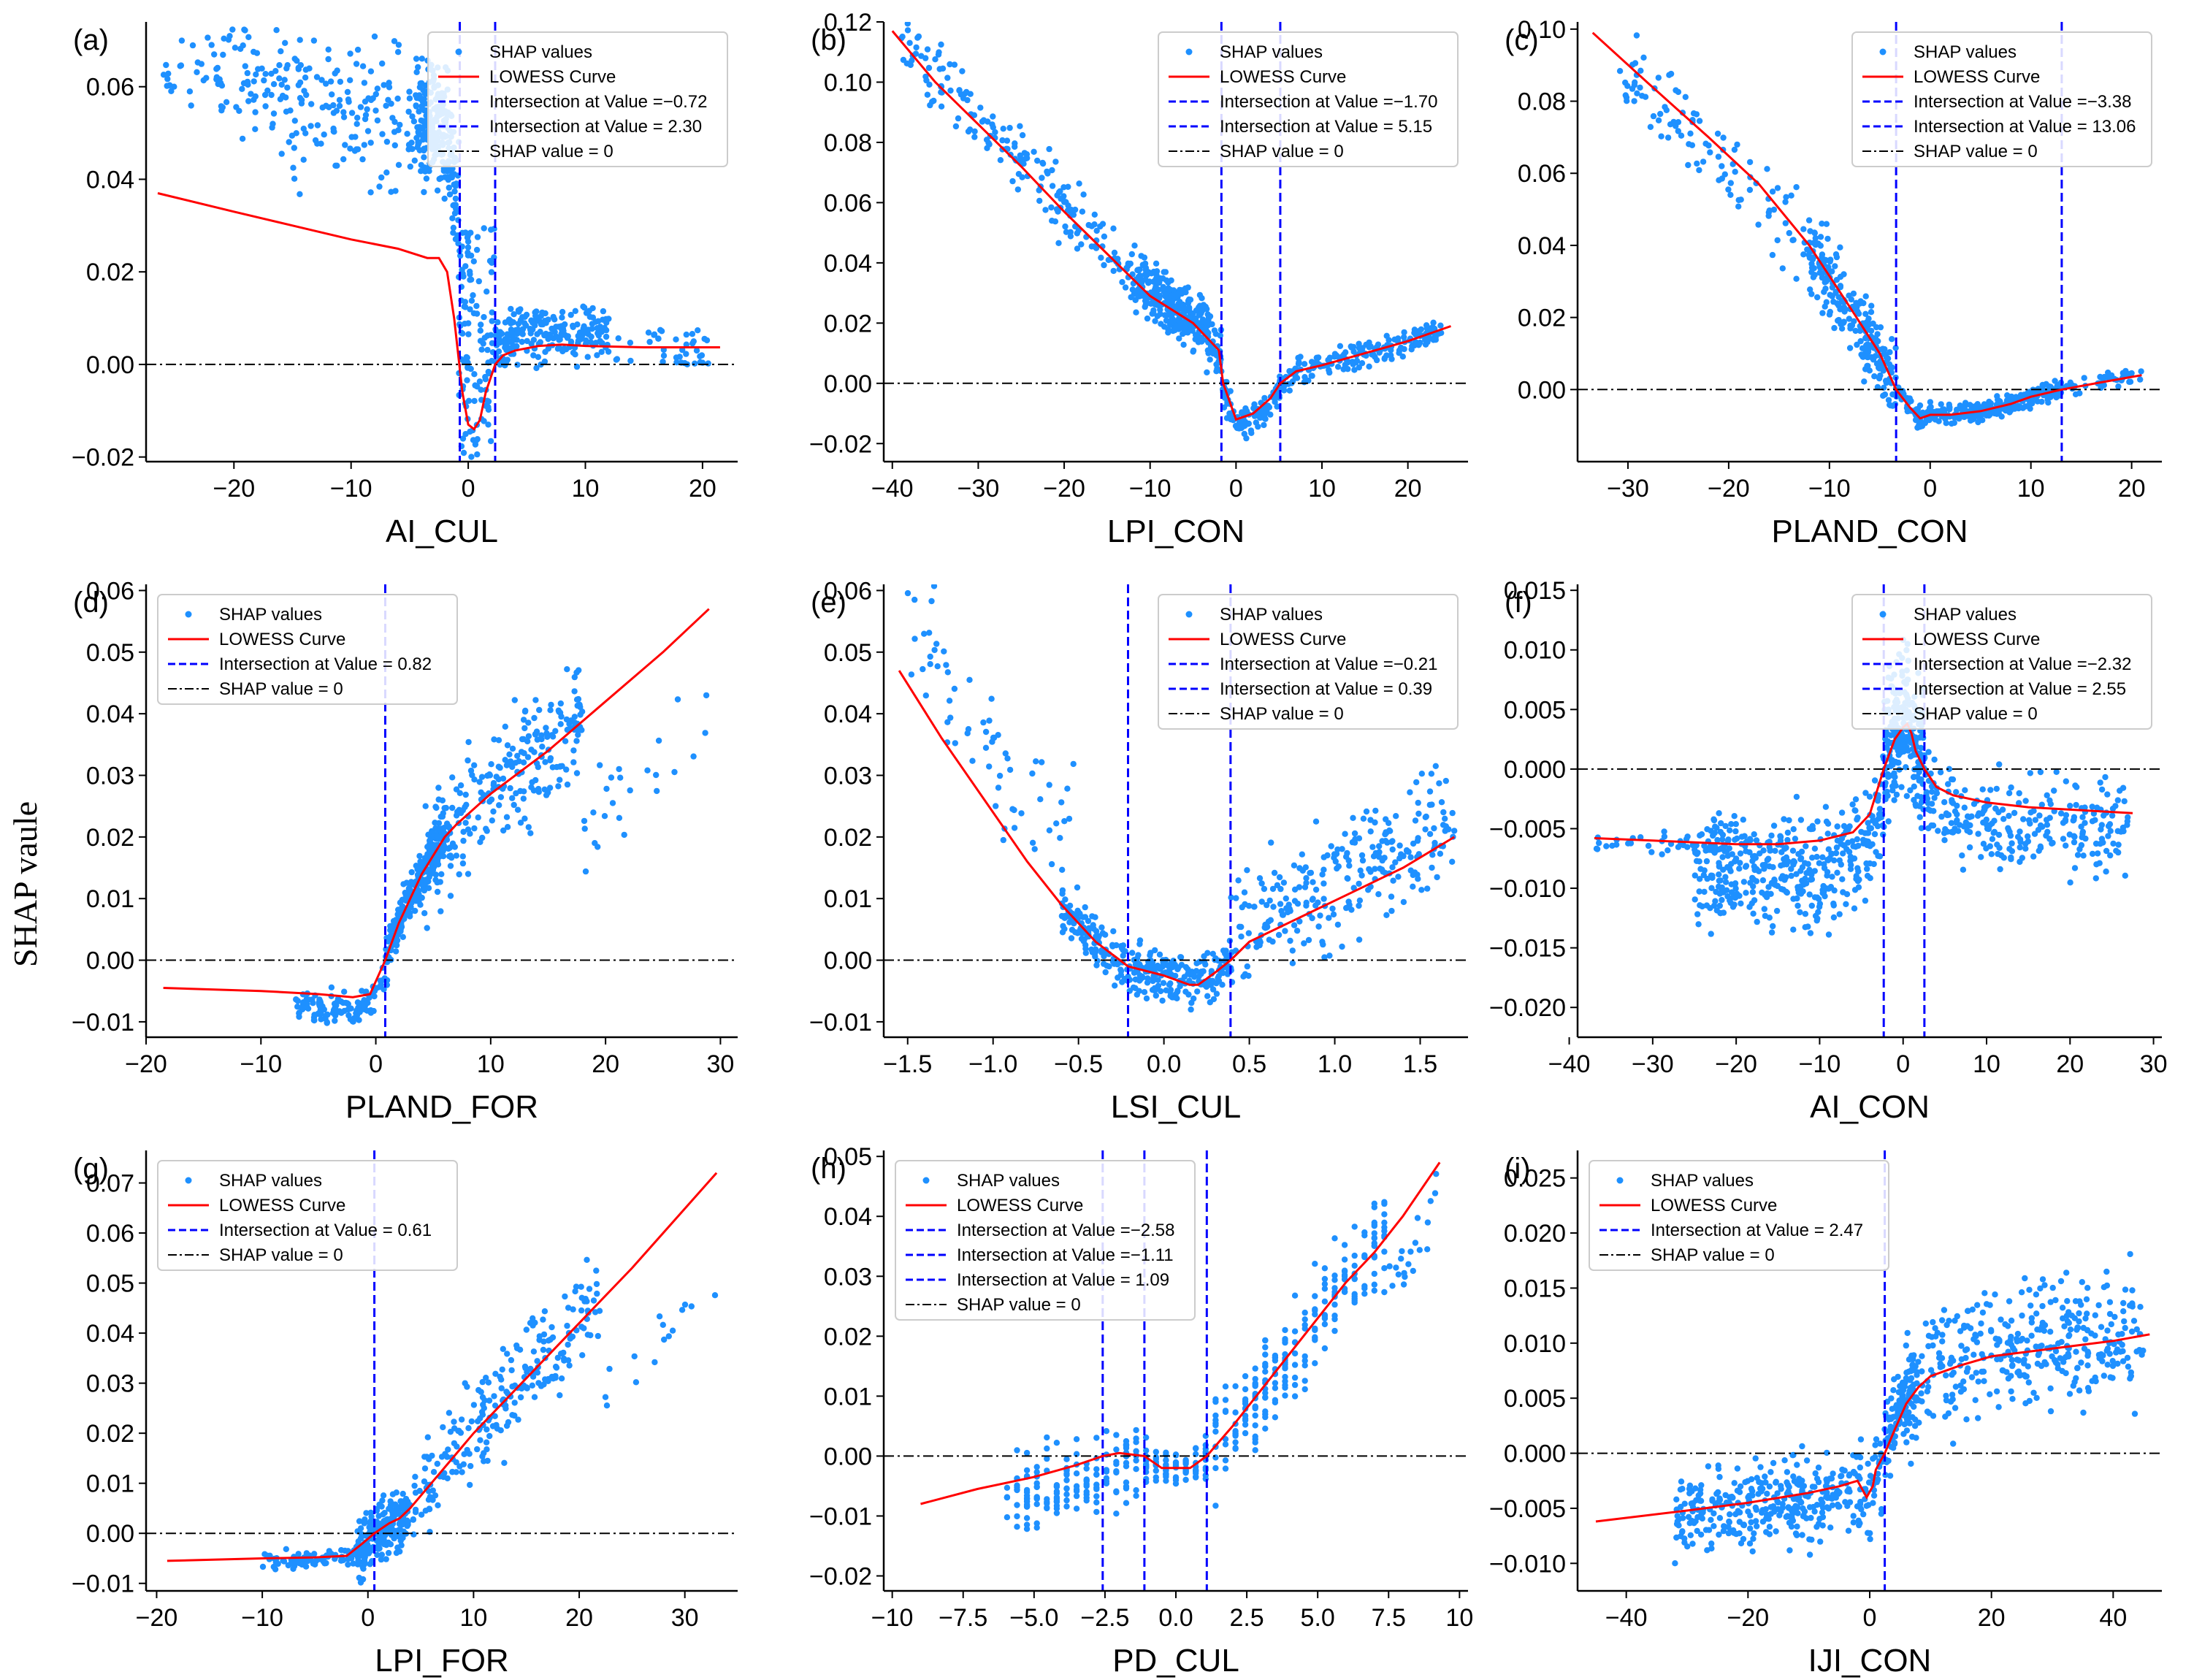 The image size is (2194, 1680). Describe the element at coordinates (1177, 828) in the screenshot. I see `lowess-curve` at that location.